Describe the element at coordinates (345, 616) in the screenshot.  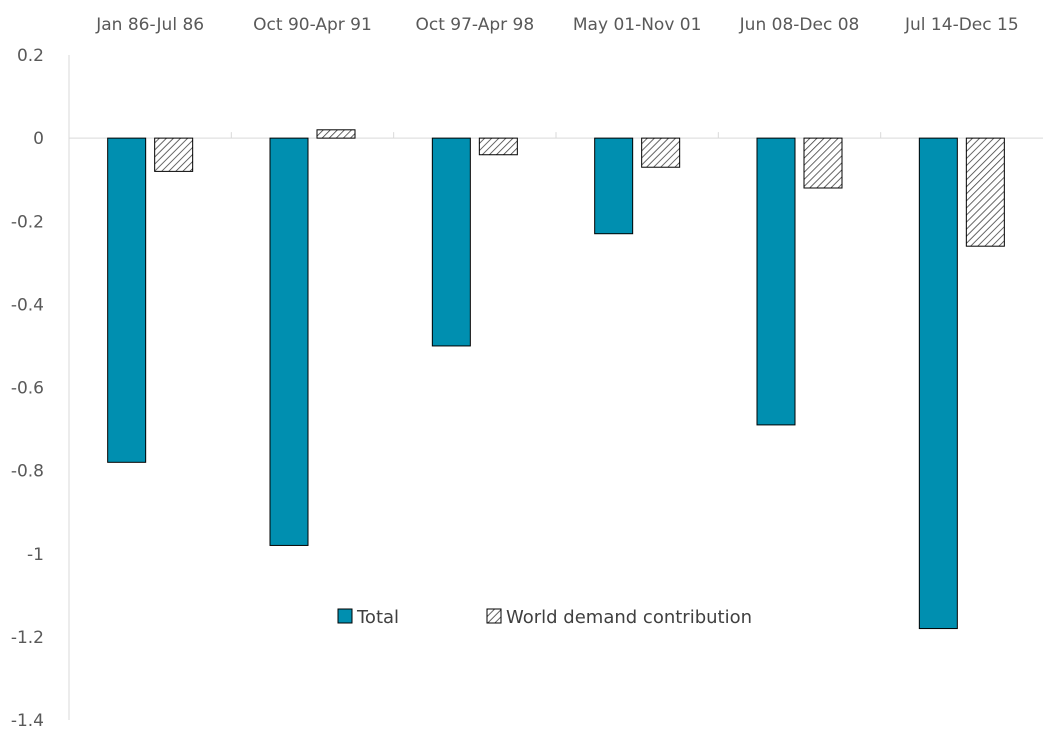
I see `legend-swatch-total` at that location.